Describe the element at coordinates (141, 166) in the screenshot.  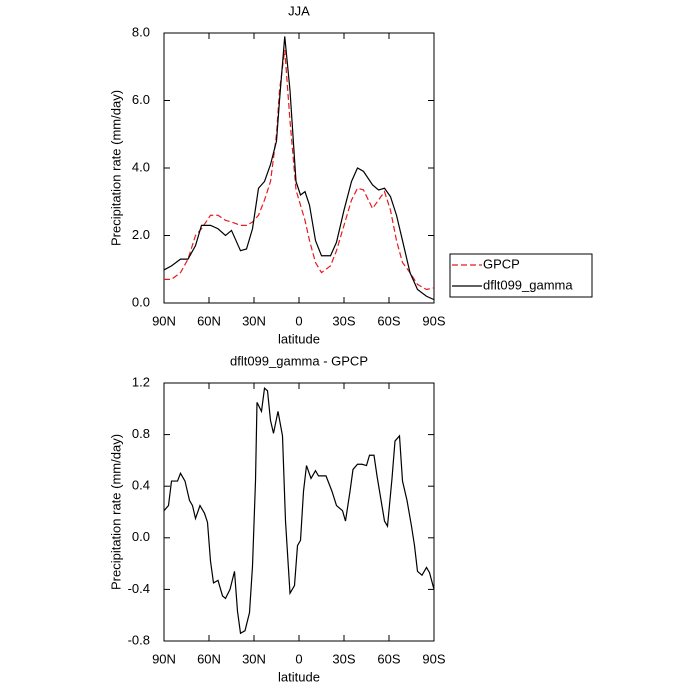
I see `y-tick-label: 4.0` at that location.